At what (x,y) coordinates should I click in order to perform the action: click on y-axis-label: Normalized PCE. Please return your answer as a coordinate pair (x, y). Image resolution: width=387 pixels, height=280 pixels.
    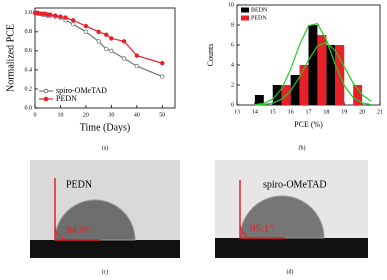
    Looking at the image, I should click on (10, 58).